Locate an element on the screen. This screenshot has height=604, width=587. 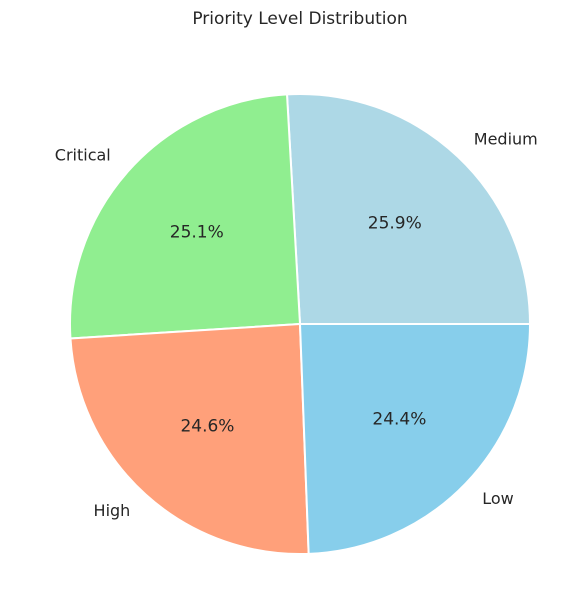
percent-label-critical: 25.1% is located at coordinates (197, 232).